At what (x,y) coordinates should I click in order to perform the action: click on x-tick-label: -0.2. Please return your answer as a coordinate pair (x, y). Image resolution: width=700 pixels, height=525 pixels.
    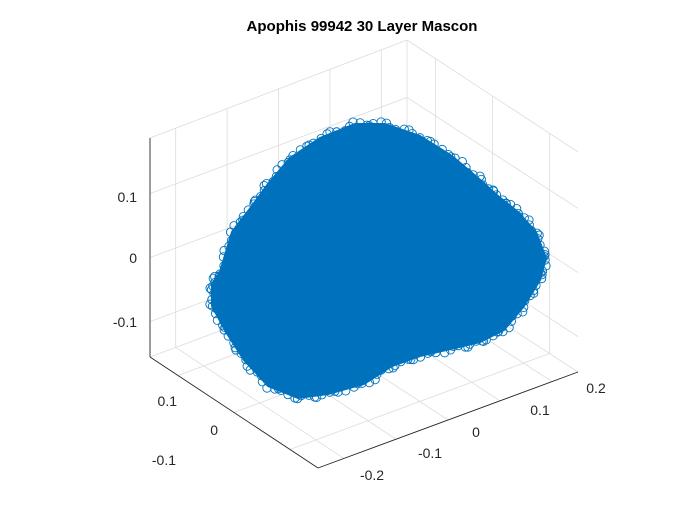
    Looking at the image, I should click on (372, 475).